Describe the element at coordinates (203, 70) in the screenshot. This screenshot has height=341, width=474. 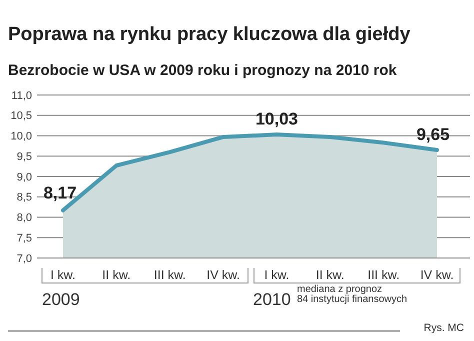
I see `chart-subtitle: Bezrobocie w USA w 2009 roku i prognozy na 2010 rok` at that location.